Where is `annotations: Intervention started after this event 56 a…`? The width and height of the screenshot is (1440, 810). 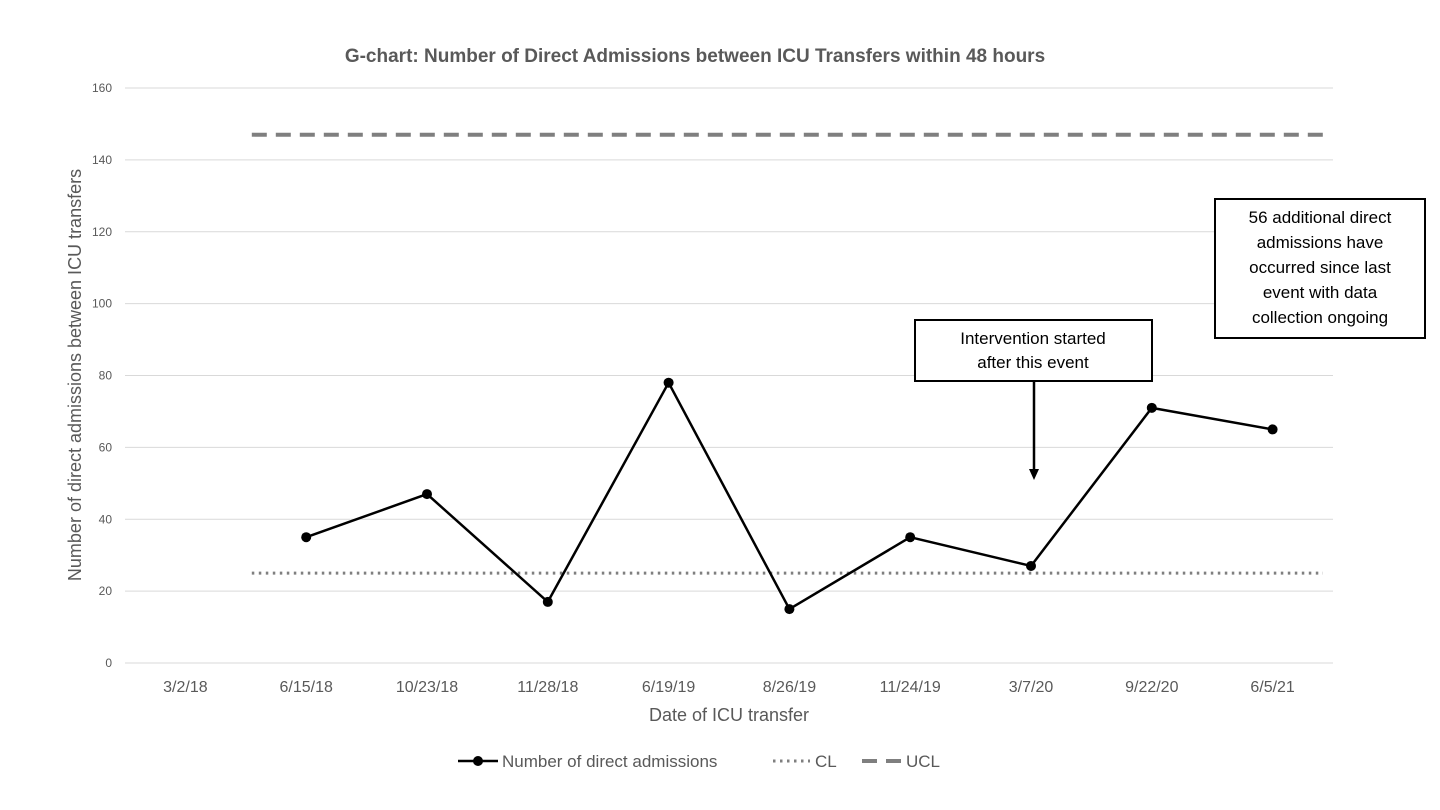 annotations: Intervention started after this event 56 a… is located at coordinates (1170, 339).